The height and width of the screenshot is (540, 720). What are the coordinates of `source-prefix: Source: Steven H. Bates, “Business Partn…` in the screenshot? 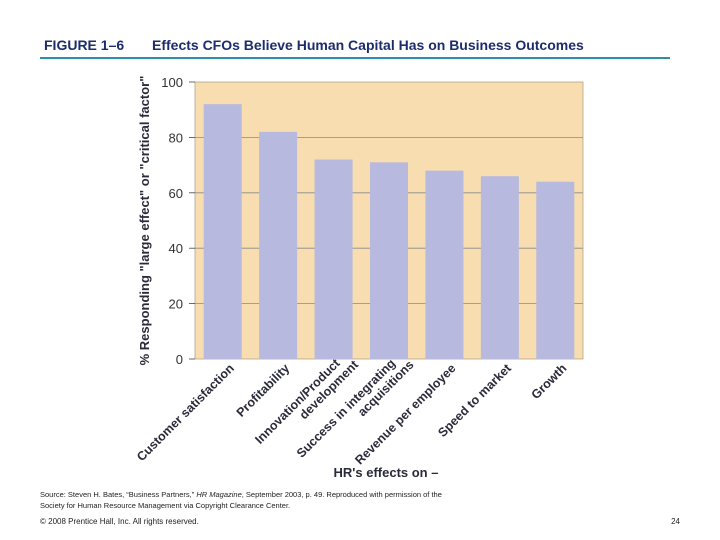 It's located at (118, 494).